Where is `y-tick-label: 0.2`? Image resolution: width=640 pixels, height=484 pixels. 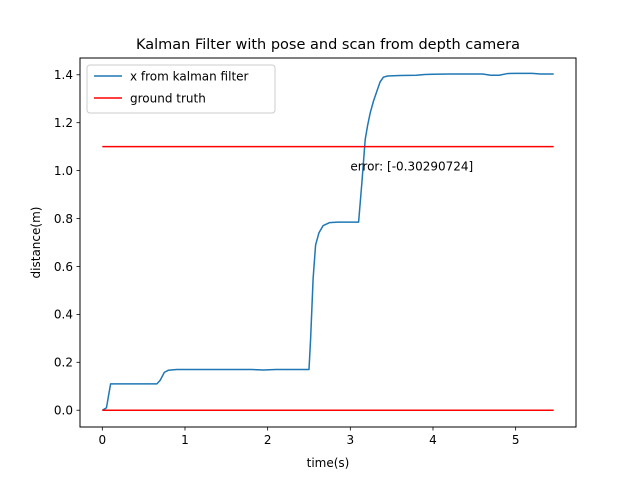 y-tick-label: 0.2 is located at coordinates (63, 363).